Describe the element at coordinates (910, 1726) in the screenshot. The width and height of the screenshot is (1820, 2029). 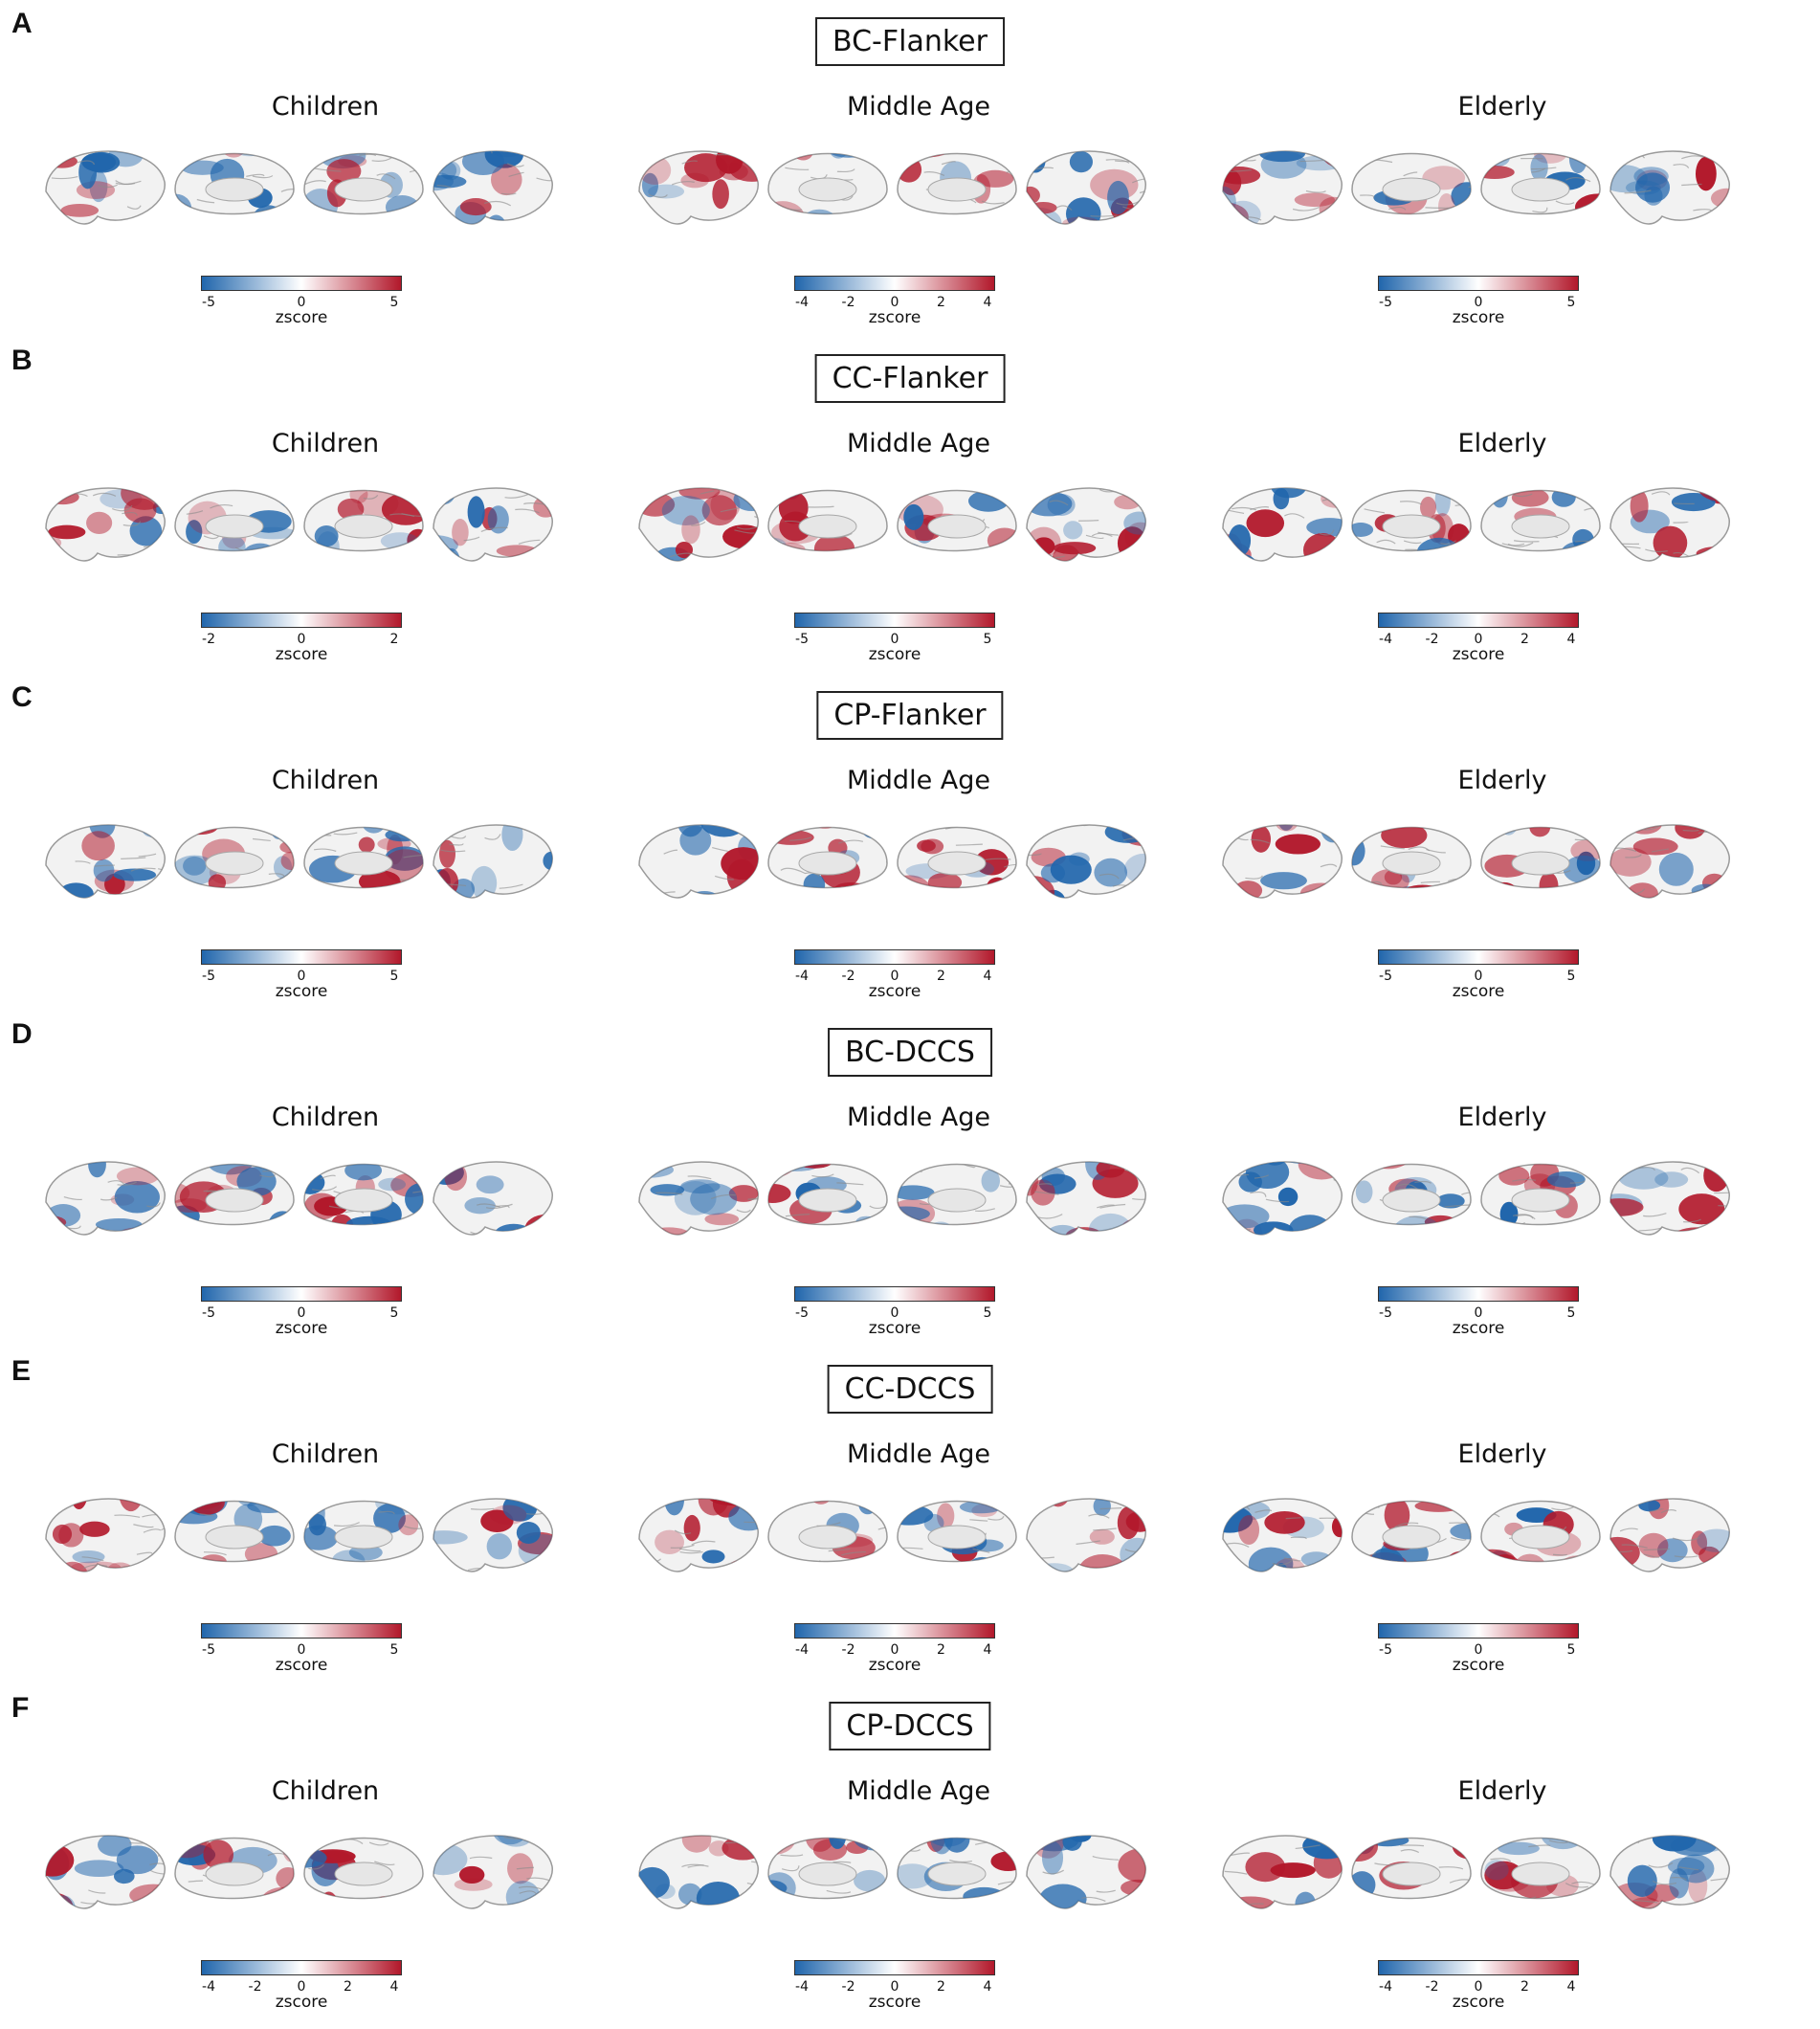
I see `panel-title-box: CP-DCCS` at that location.